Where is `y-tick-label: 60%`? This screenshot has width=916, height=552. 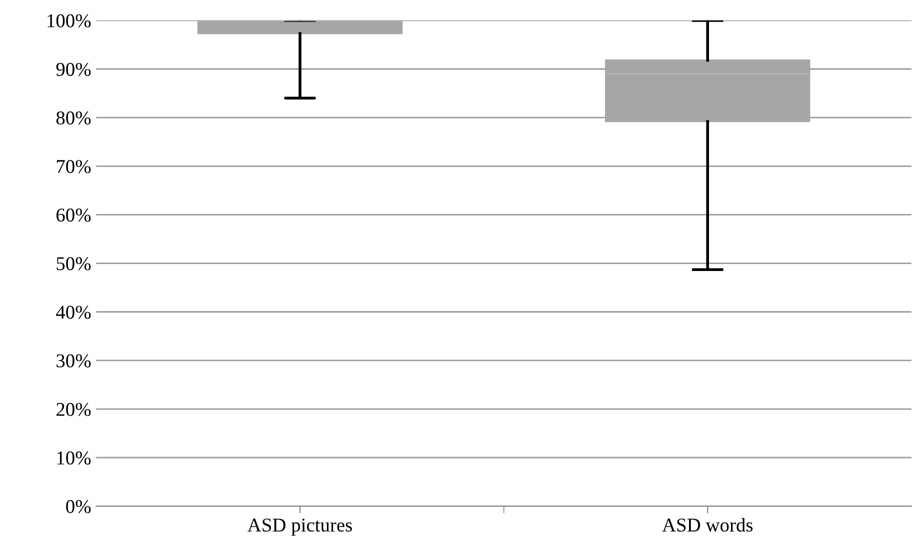
y-tick-label: 60% is located at coordinates (73, 215).